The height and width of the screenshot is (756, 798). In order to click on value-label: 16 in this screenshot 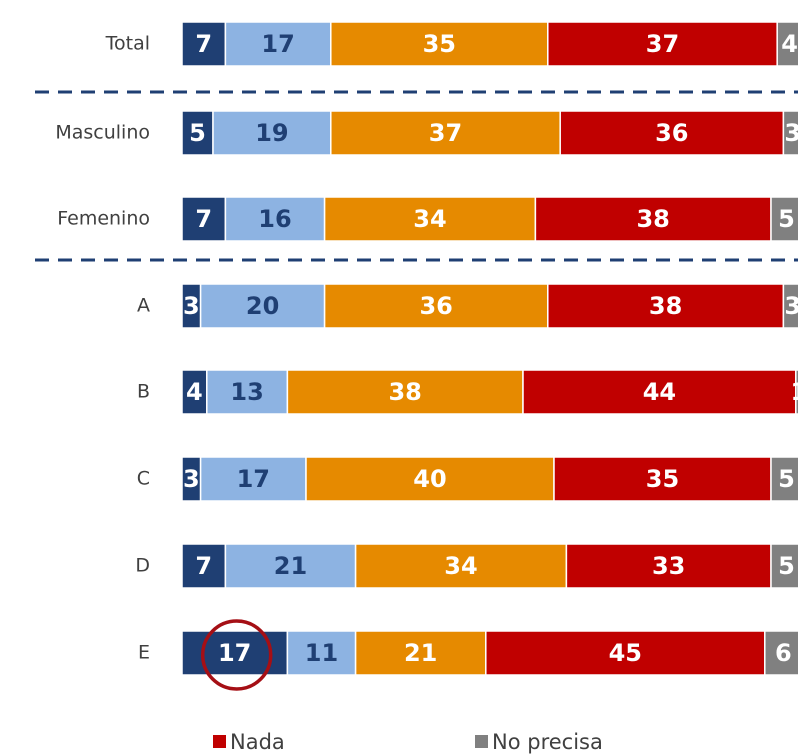, I will do `click(274, 219)`.